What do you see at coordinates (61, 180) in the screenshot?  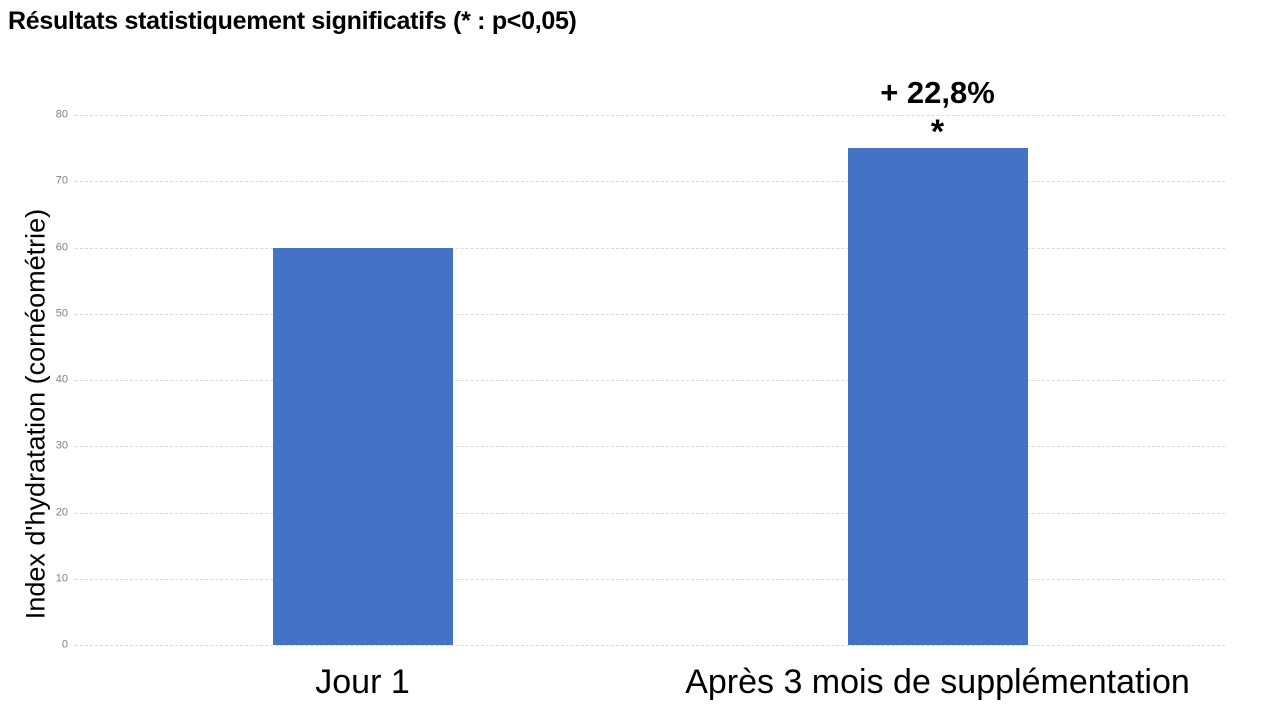 I see `y-tick-label: 70` at bounding box center [61, 180].